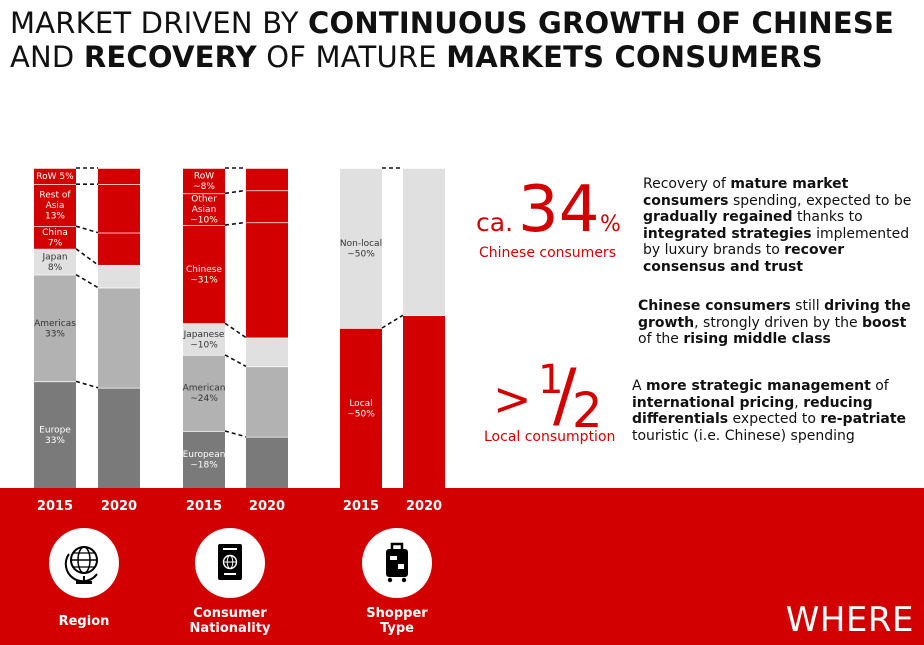 The width and height of the screenshot is (924, 645). Describe the element at coordinates (361, 244) in the screenshot. I see `segment-label-line: Non-local` at that location.